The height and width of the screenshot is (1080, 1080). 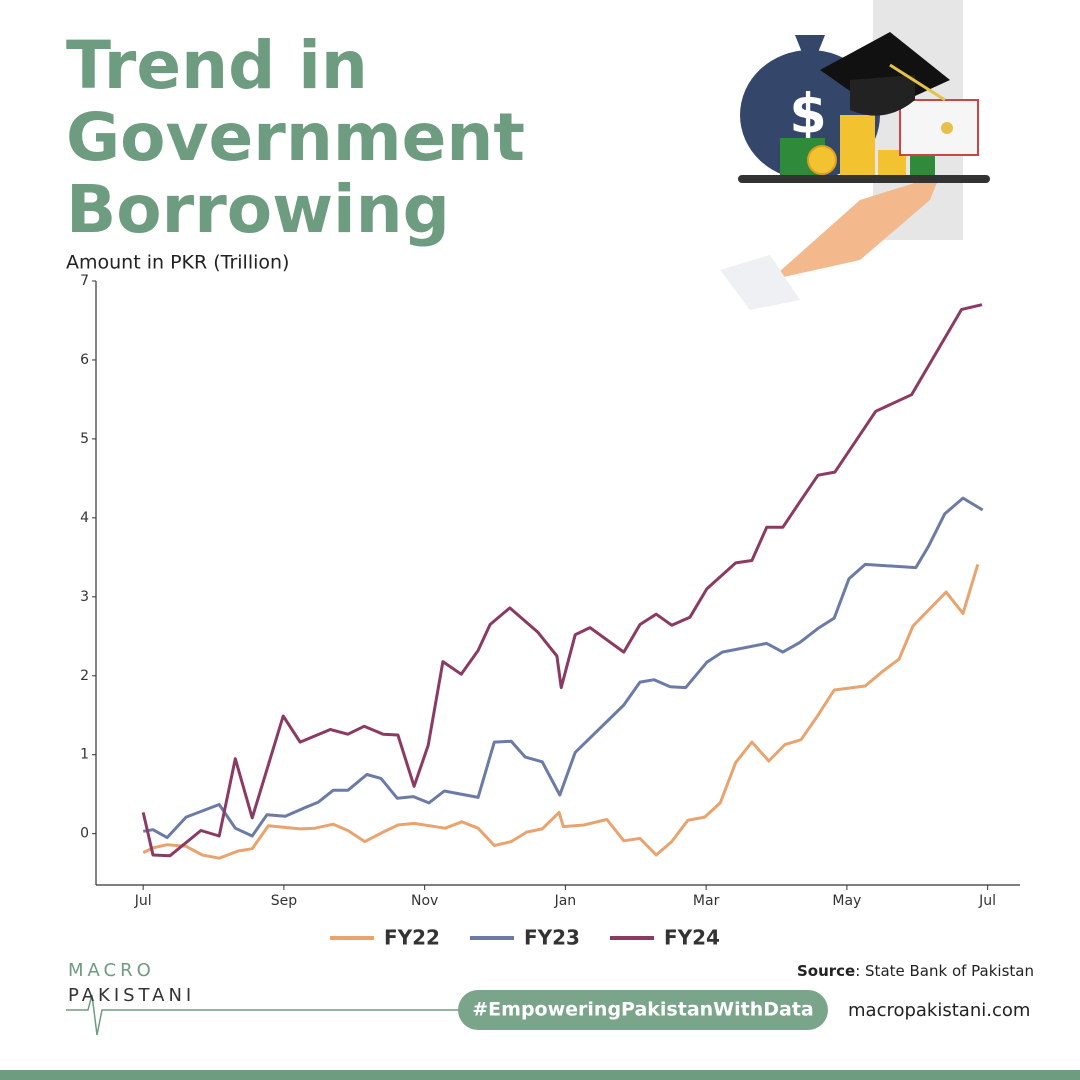 I want to click on legend-label: FY24, so click(x=692, y=938).